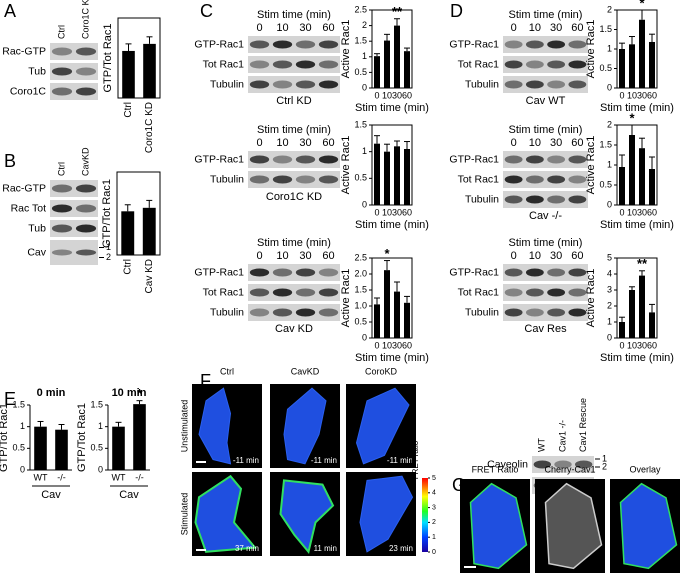 The height and width of the screenshot is (584, 683). I want to click on colorbar-tick-label: 0, so click(434, 552).